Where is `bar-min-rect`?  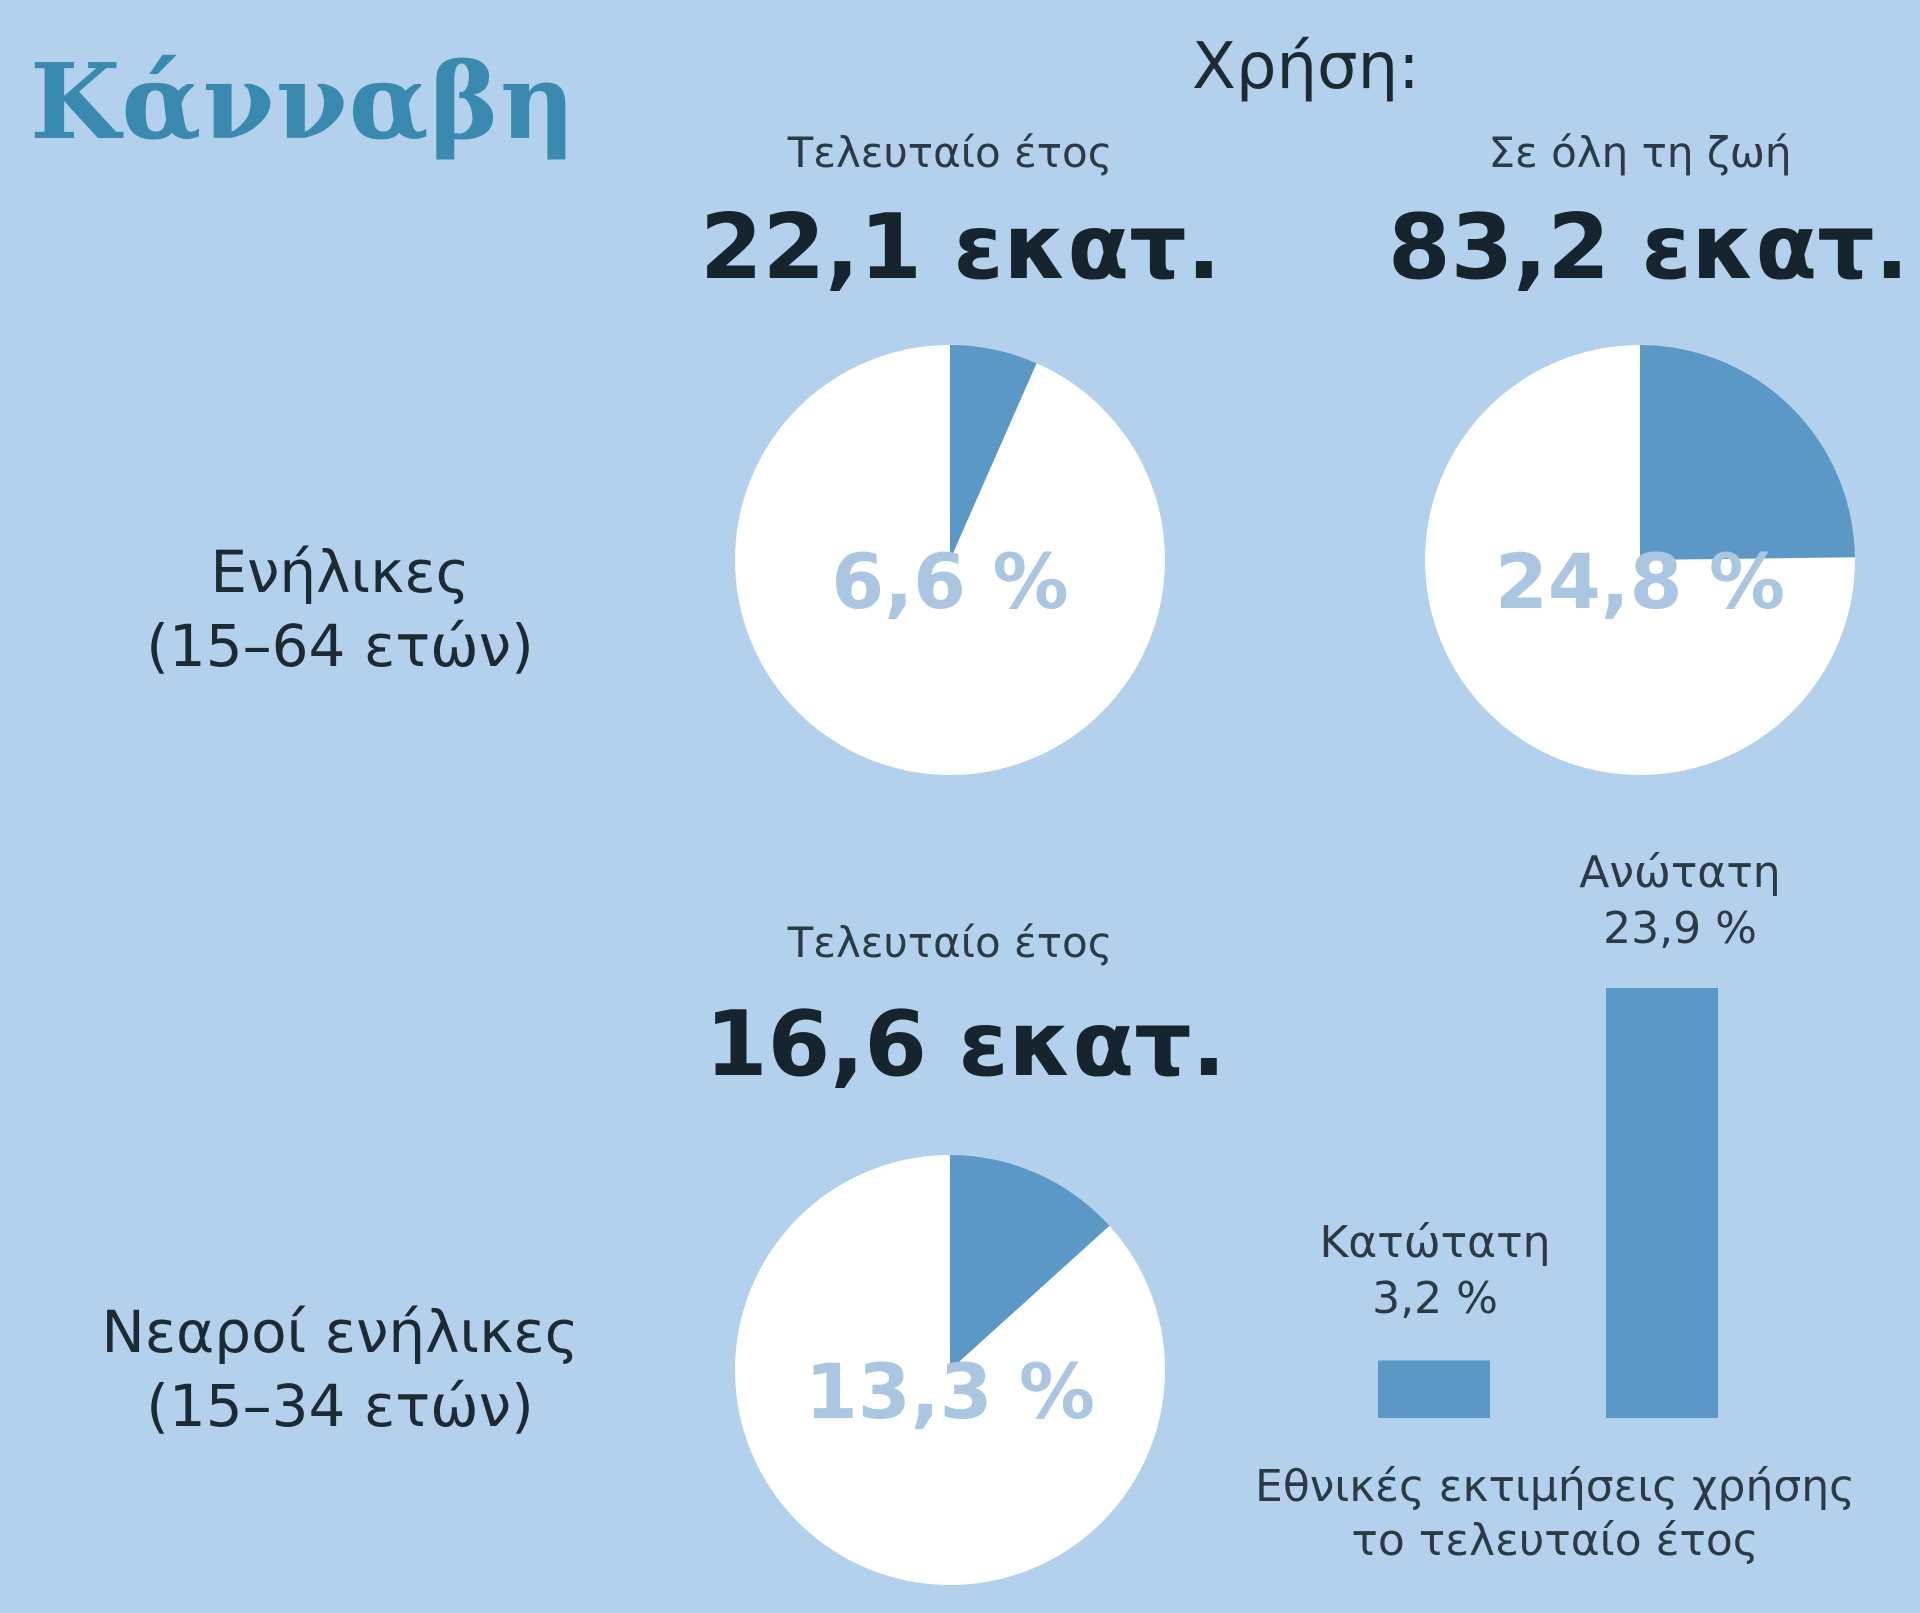
bar-min-rect is located at coordinates (1434, 1389).